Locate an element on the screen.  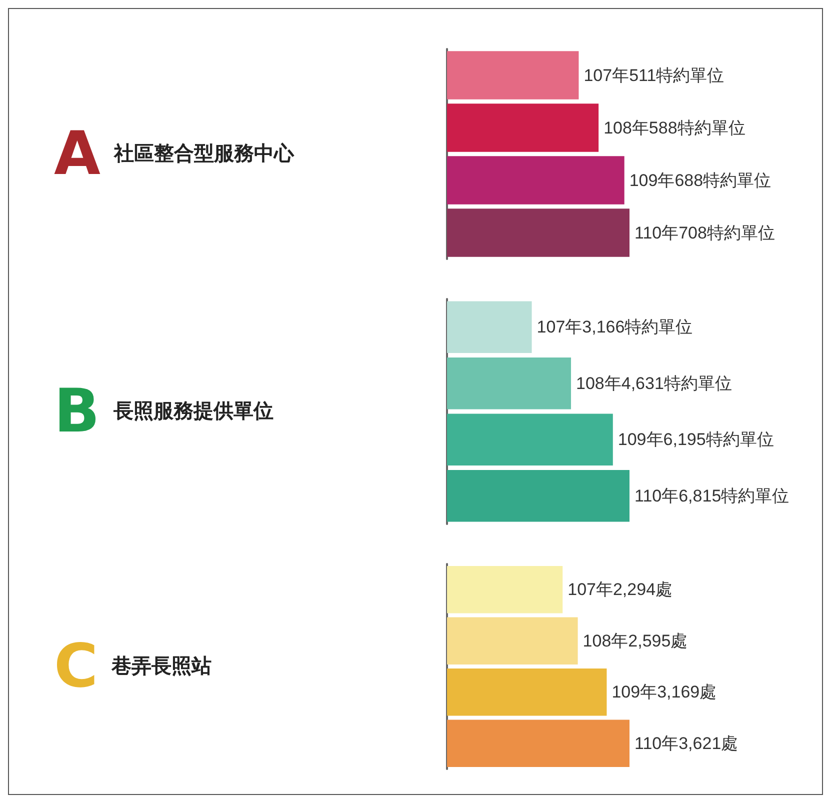
data-label: 110年3,621處 is located at coordinates (686, 743).